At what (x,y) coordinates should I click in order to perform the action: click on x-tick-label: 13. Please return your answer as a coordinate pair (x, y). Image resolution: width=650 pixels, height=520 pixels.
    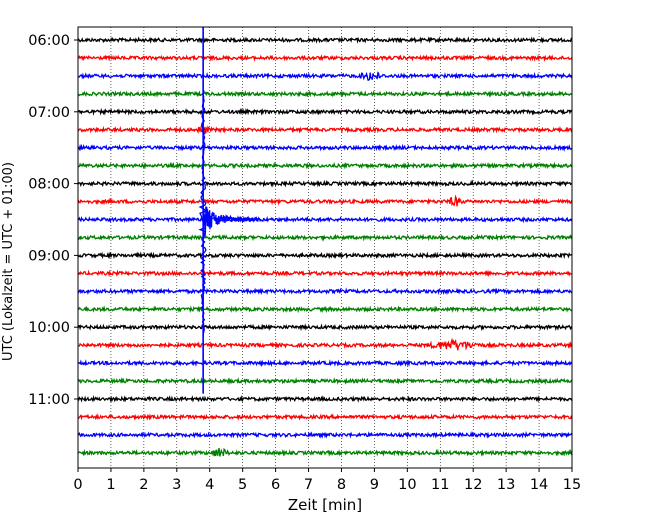
    Looking at the image, I should click on (506, 485).